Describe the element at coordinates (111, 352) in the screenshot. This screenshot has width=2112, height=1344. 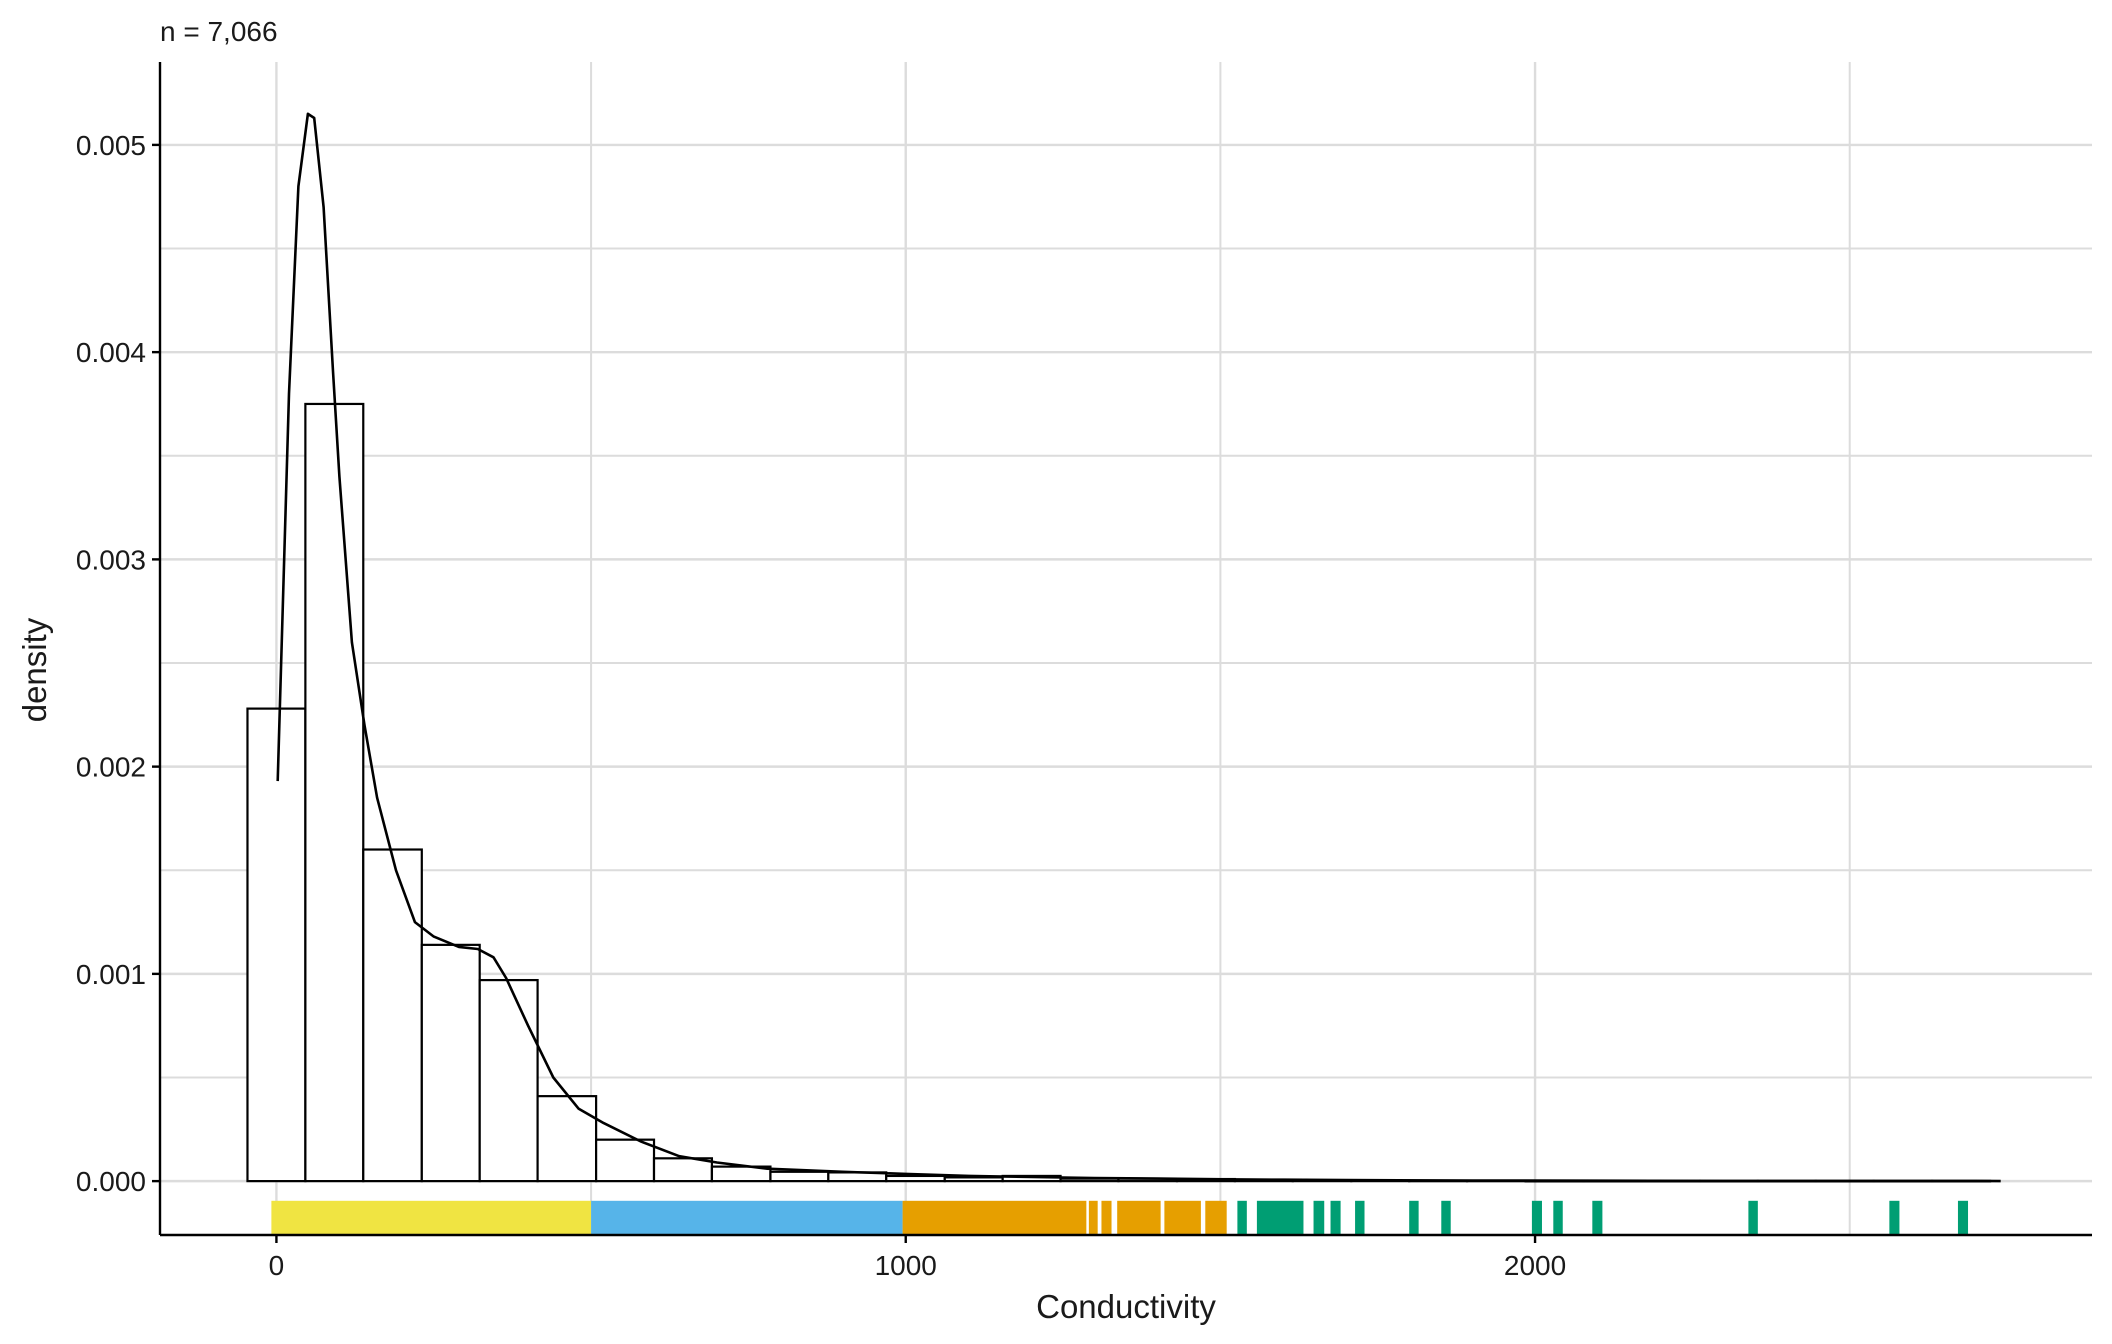
I see `y-tick-label: 0.004` at that location.